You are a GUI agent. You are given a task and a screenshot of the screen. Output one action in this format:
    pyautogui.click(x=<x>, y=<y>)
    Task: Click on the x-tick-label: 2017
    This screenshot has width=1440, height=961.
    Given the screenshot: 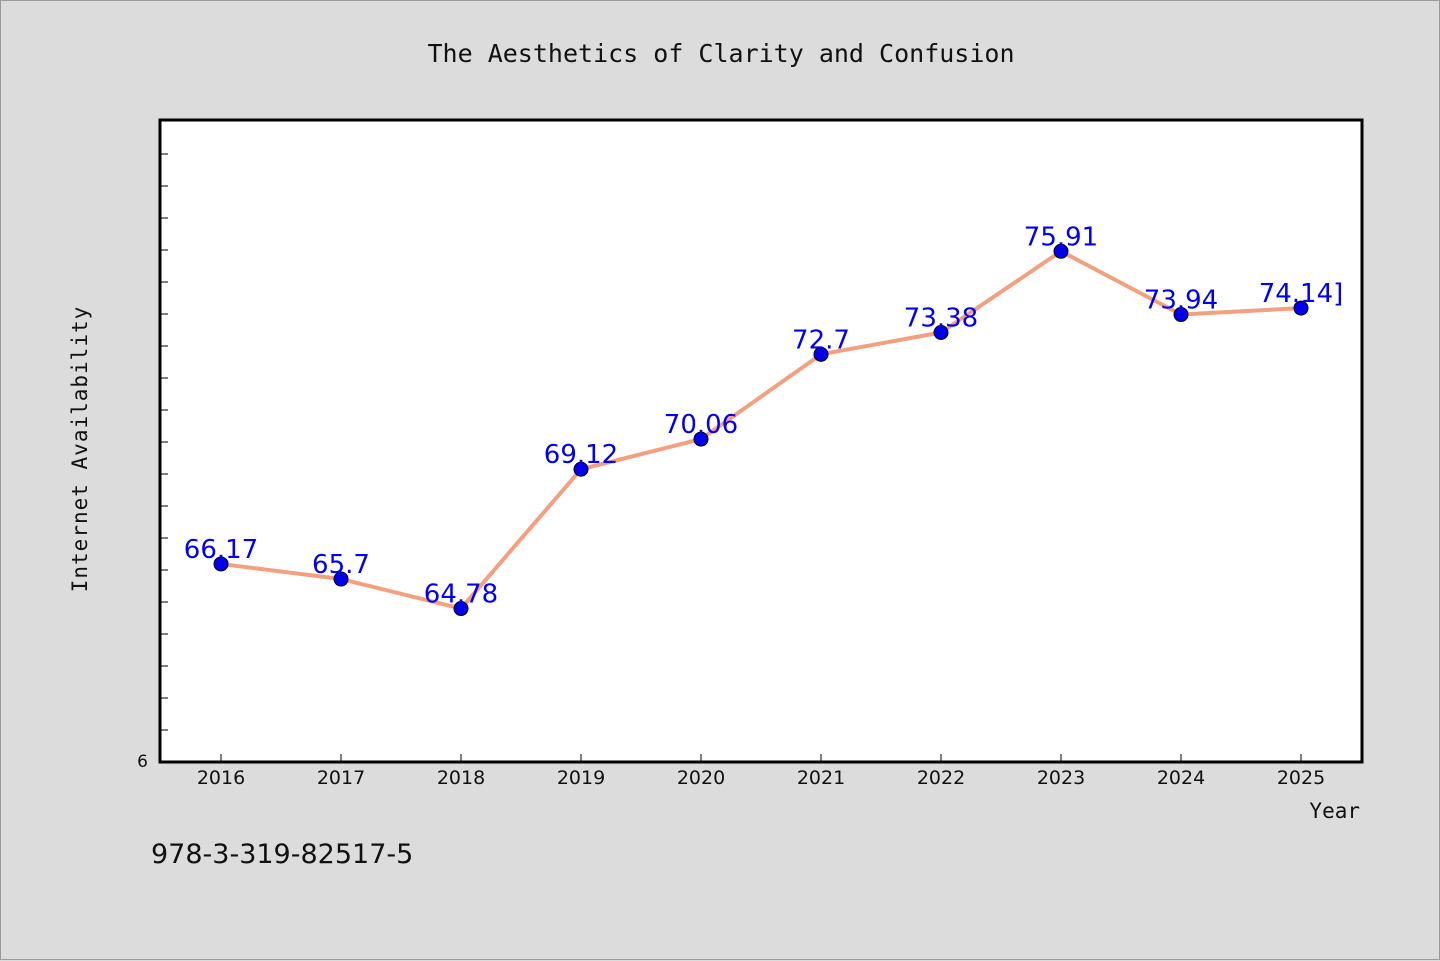 What is the action you would take?
    pyautogui.click(x=341, y=778)
    